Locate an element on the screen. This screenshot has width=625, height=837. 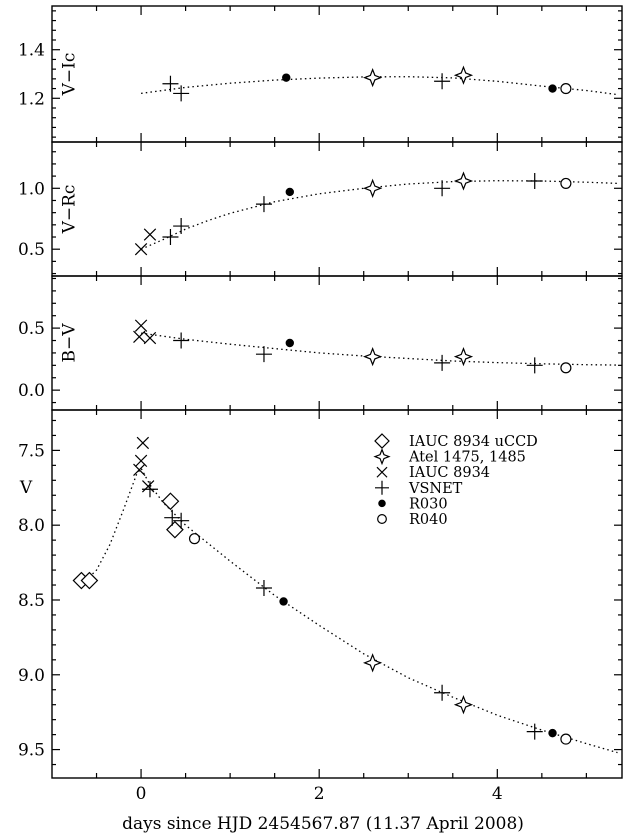
legend-marker-open-circle is located at coordinates (382, 519).